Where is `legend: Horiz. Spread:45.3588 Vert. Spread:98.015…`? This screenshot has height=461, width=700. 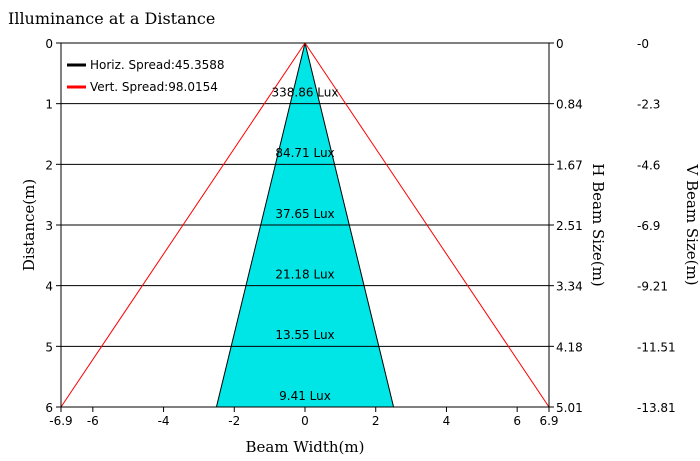 legend: Horiz. Spread:45.3588 Vert. Spread:98.015… is located at coordinates (145, 76).